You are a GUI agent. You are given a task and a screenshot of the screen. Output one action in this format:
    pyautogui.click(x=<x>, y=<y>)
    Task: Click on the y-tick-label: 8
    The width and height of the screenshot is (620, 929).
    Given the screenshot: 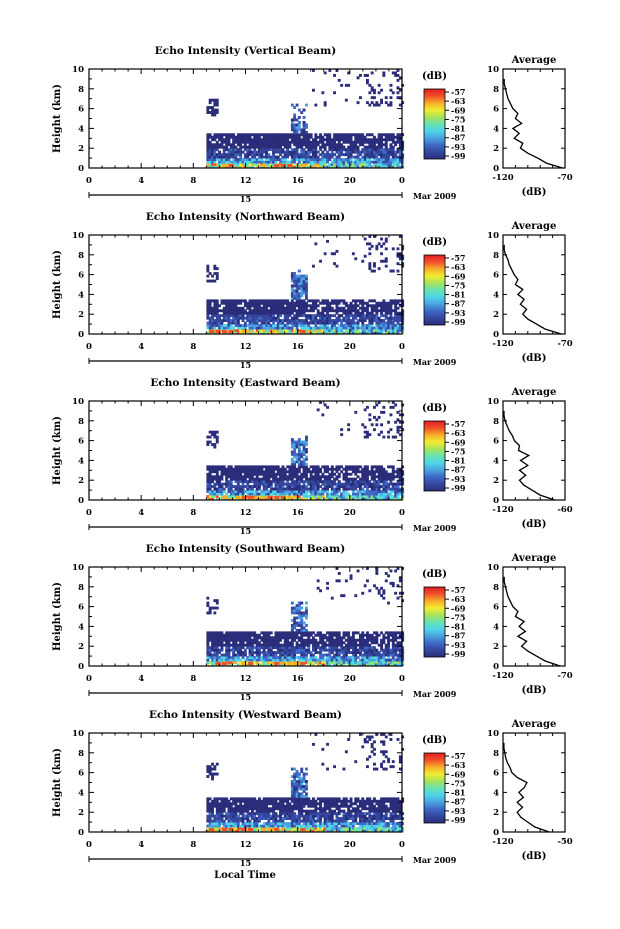 What is the action you would take?
    pyautogui.click(x=81, y=90)
    